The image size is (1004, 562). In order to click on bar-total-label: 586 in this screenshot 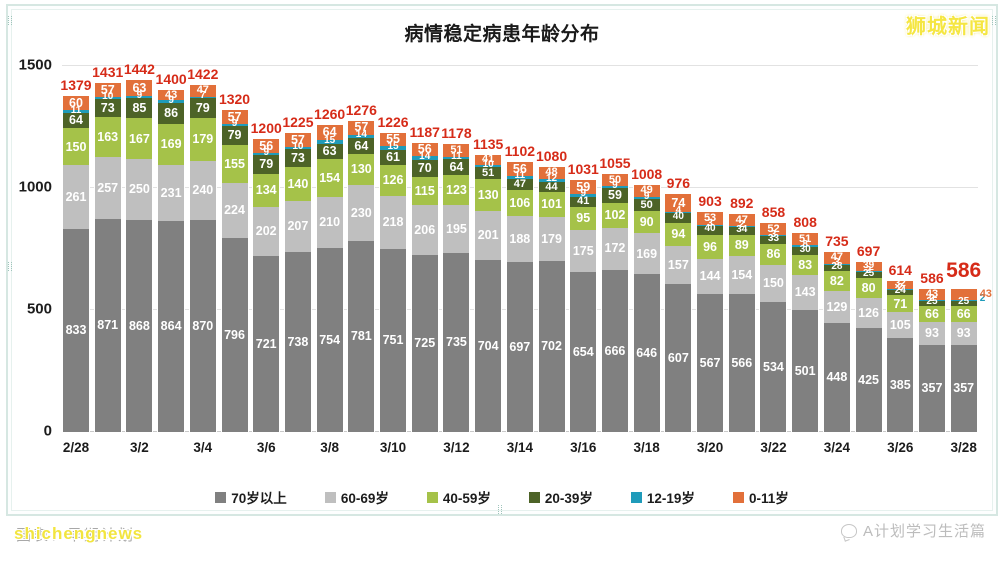, I will do `click(932, 278)`.